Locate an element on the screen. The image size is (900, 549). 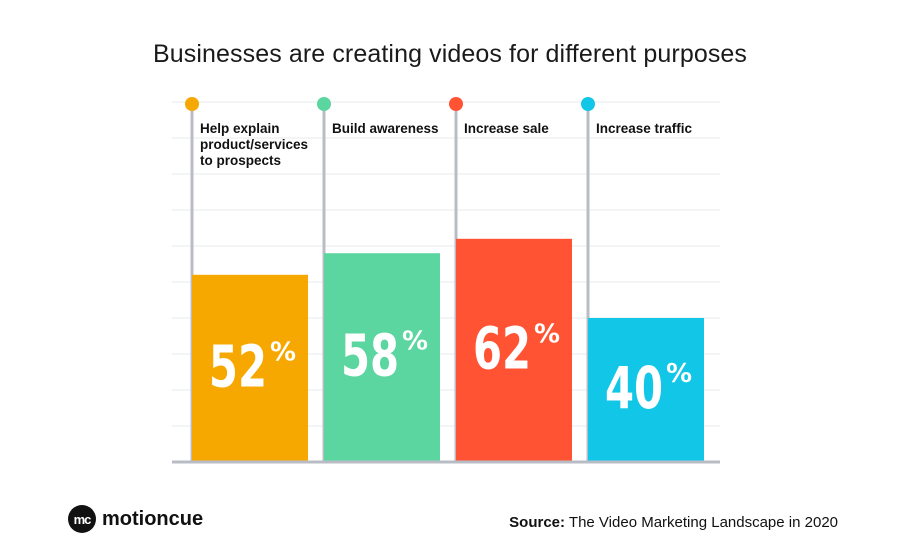
category-label: to prospects is located at coordinates (240, 160).